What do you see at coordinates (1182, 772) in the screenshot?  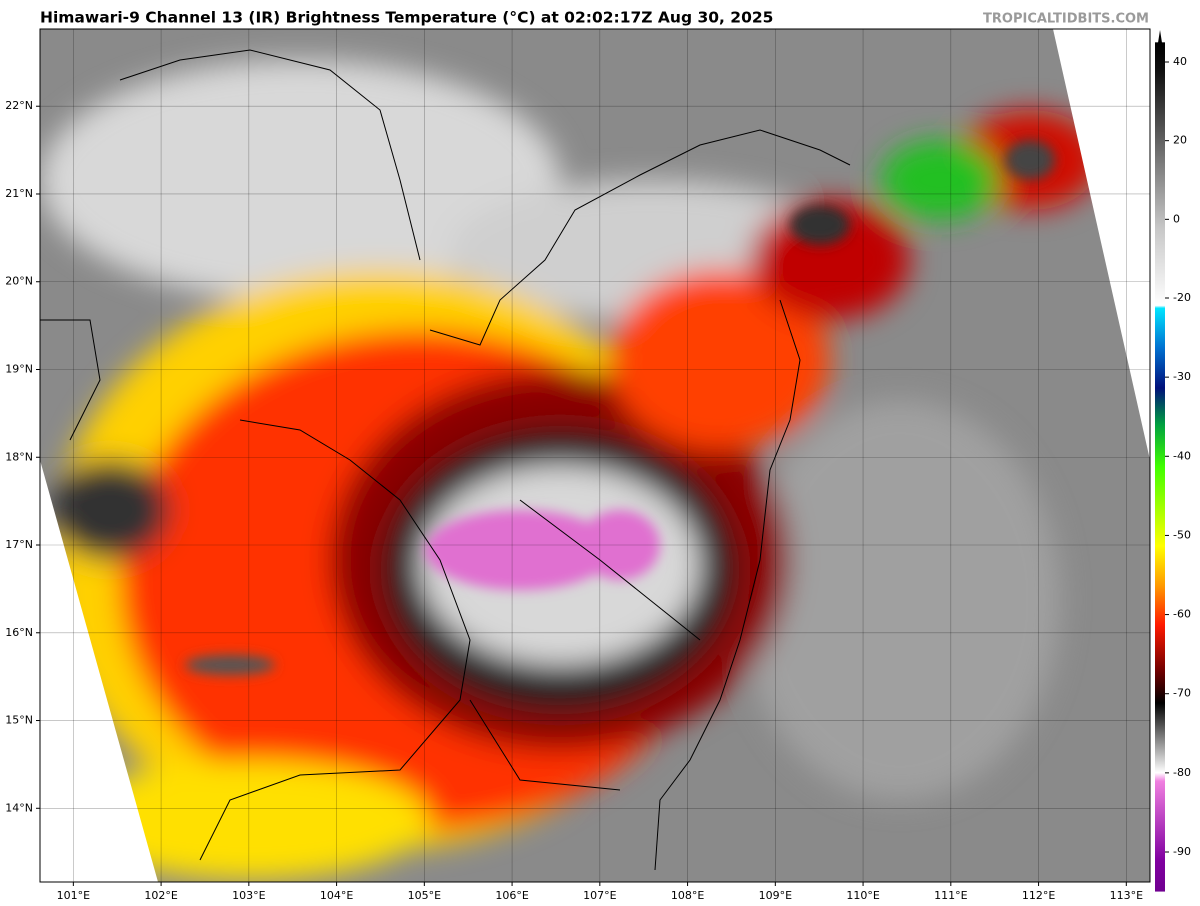 I see `colorbar-tick-label: -80` at bounding box center [1182, 772].